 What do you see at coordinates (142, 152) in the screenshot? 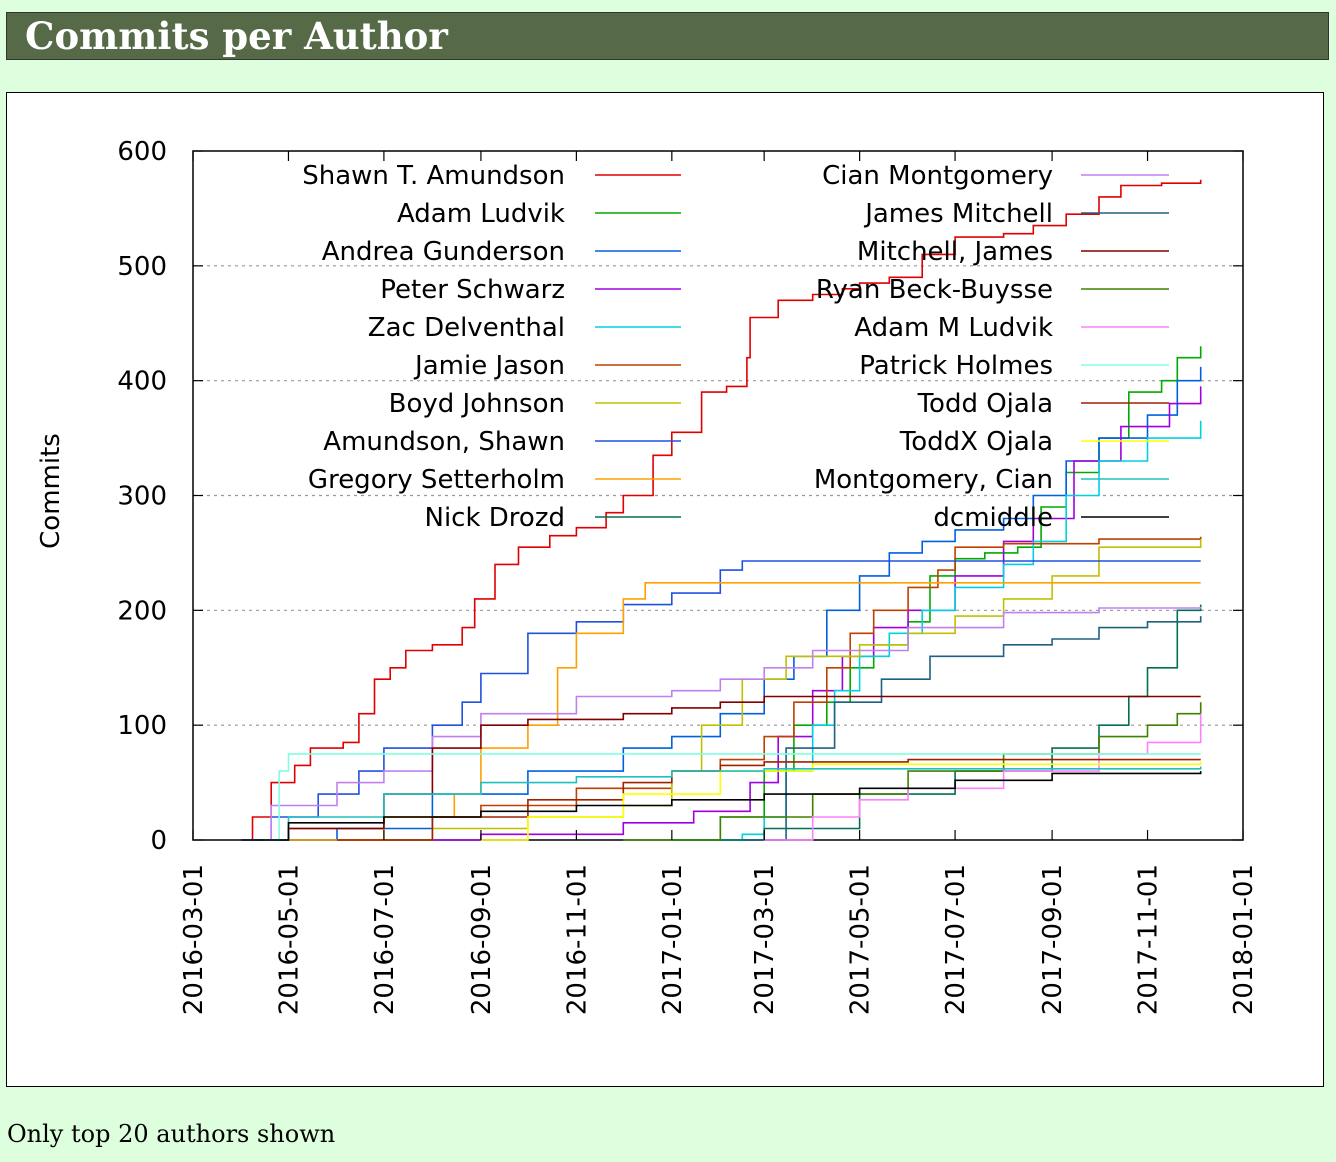
I see `y-tick-label: 600` at bounding box center [142, 152].